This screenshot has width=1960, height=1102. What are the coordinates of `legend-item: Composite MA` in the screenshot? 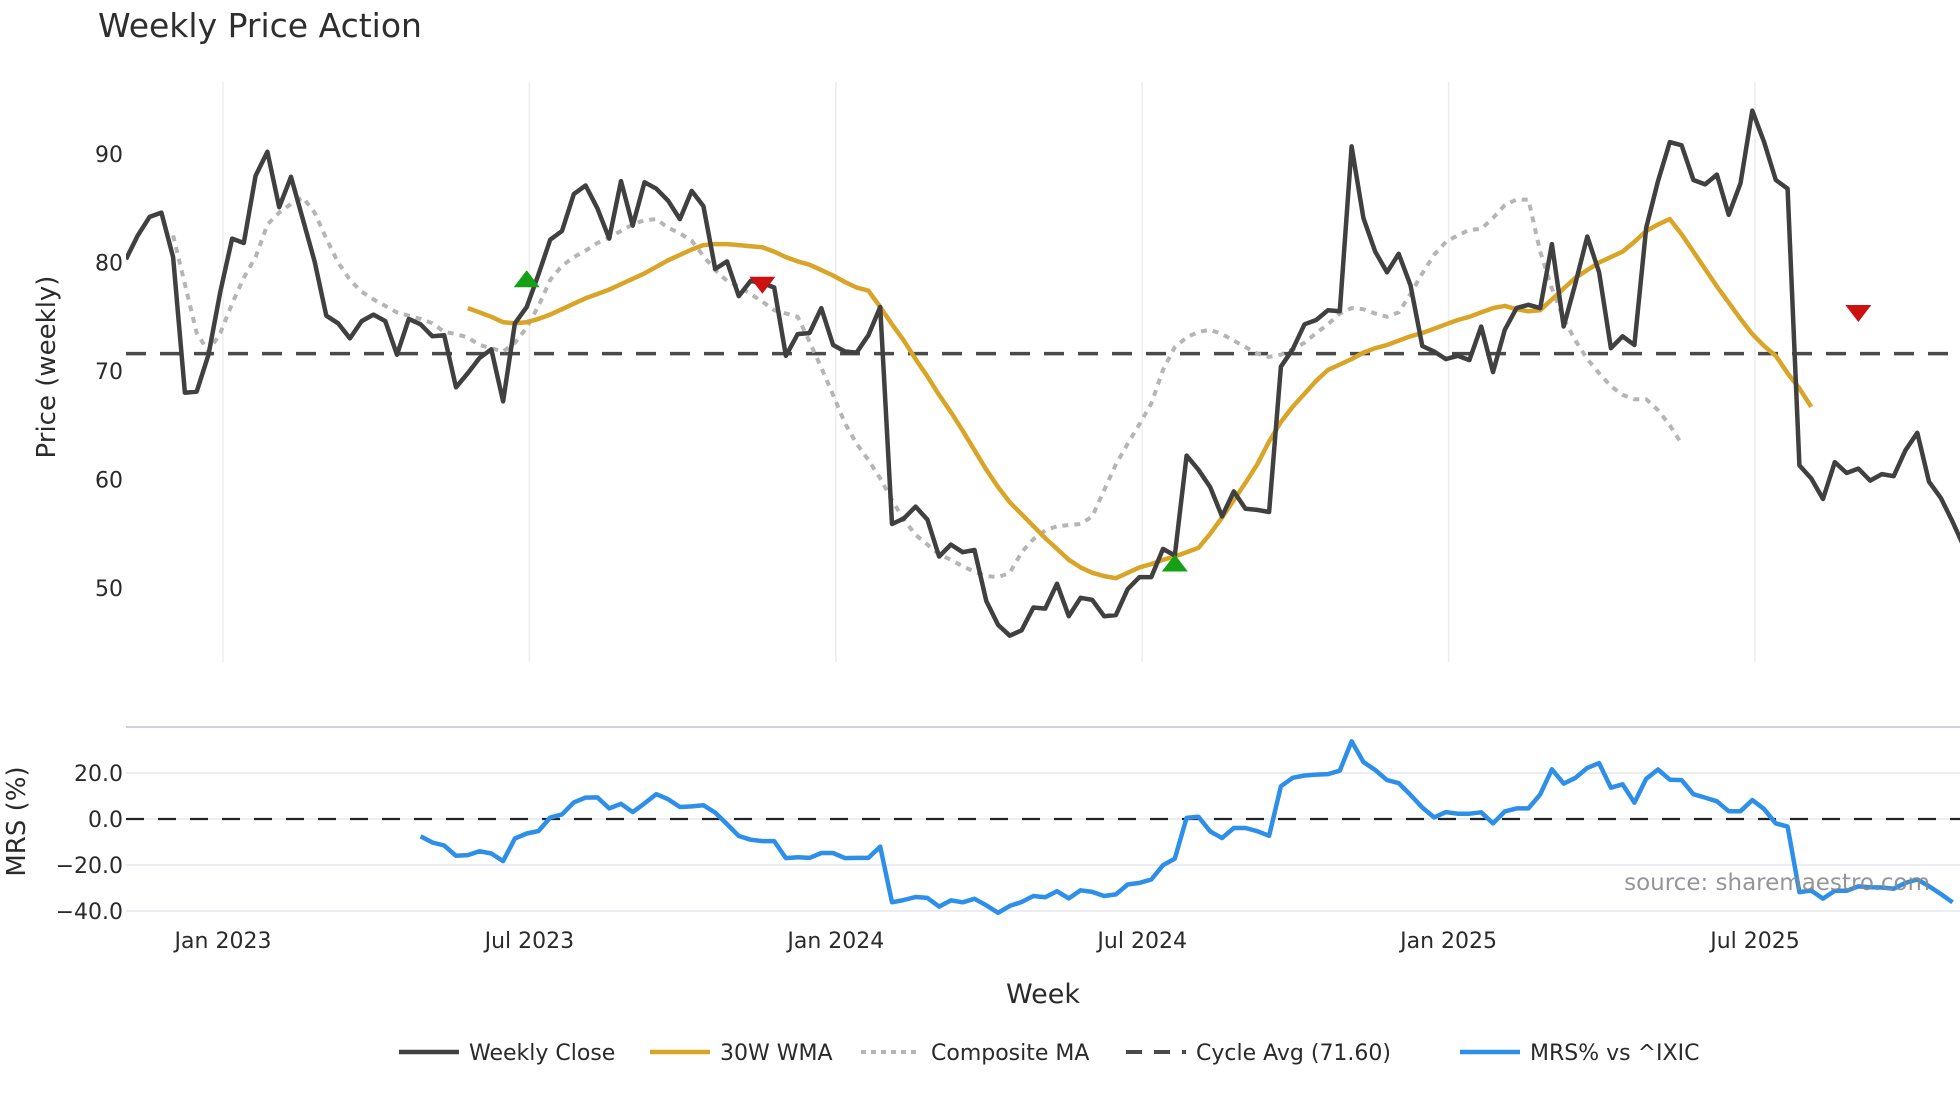 It's located at (975, 1053).